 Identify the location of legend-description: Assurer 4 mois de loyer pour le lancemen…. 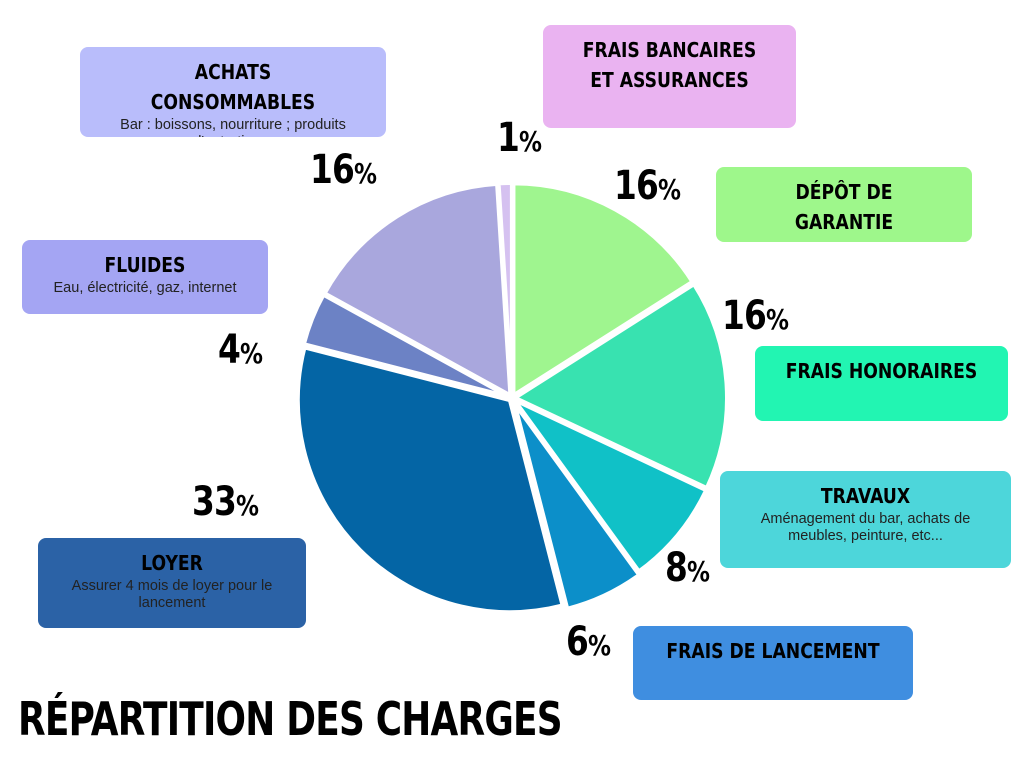
(172, 594).